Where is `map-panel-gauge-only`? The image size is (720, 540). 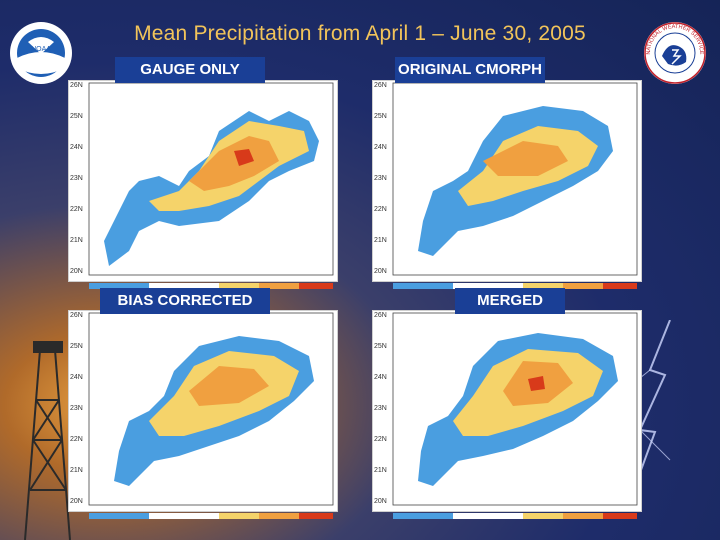 map-panel-gauge-only is located at coordinates (203, 184).